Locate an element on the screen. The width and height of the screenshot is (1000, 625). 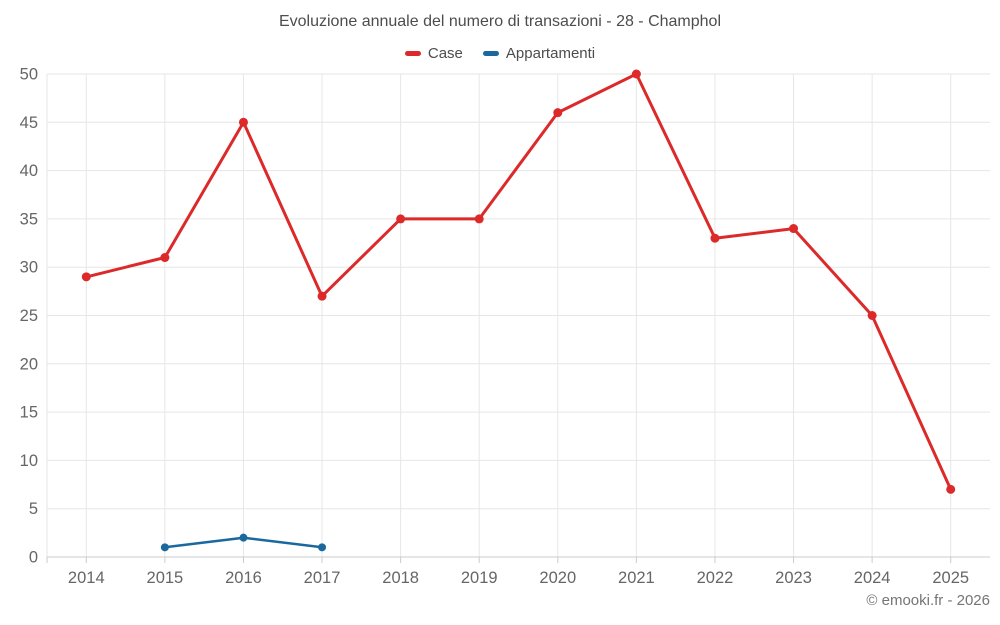
data-point-case-2021 is located at coordinates (636, 74).